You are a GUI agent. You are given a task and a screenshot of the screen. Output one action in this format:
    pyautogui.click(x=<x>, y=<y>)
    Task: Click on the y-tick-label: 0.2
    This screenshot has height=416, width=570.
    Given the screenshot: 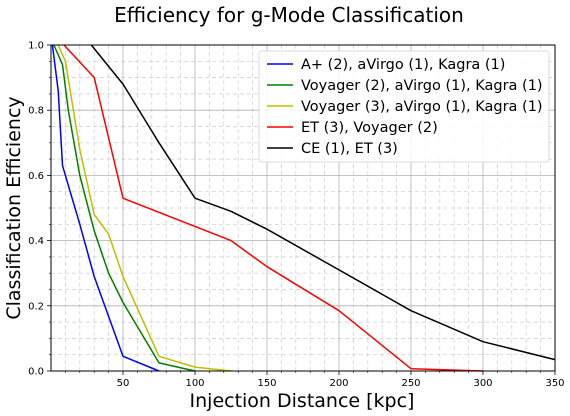 What is the action you would take?
    pyautogui.click(x=36, y=306)
    